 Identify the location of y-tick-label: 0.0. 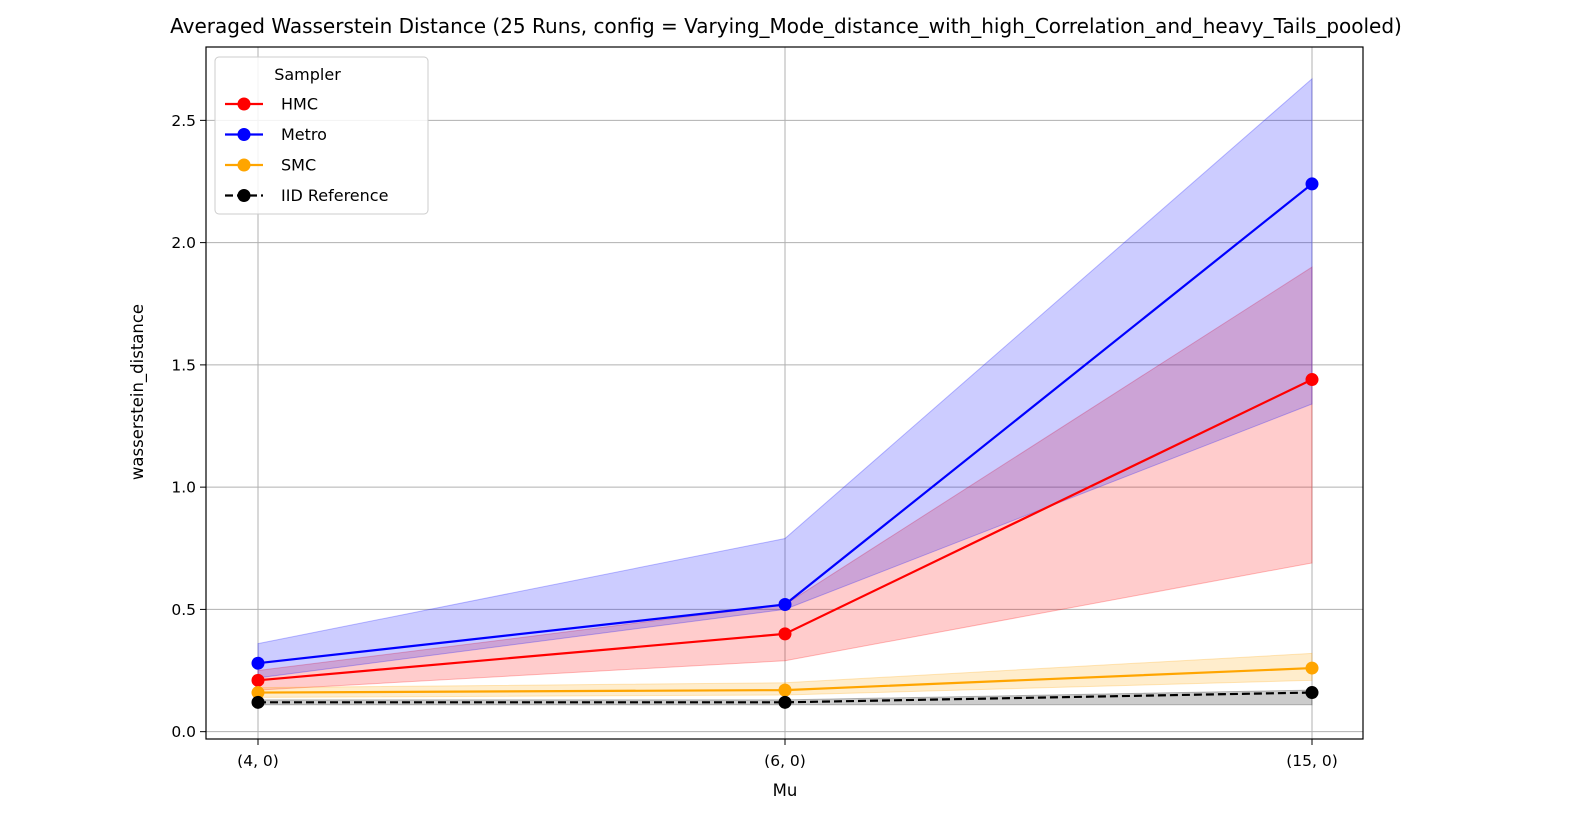
(183, 732).